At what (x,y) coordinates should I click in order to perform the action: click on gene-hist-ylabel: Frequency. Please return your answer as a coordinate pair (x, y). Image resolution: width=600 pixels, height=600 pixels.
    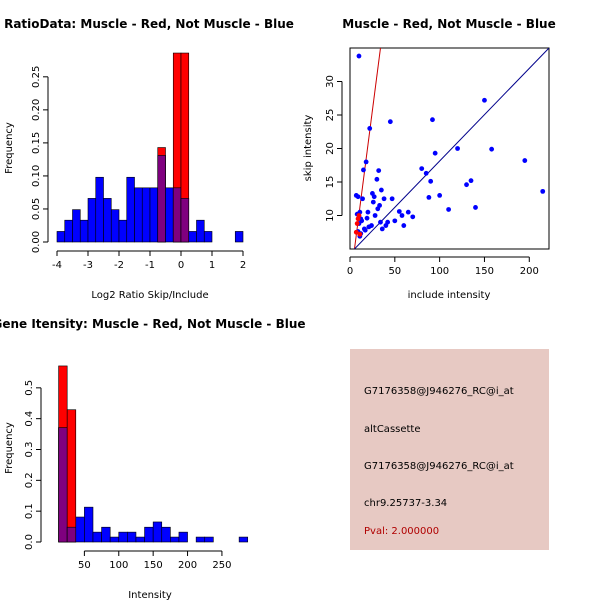
    Looking at the image, I should click on (9, 448).